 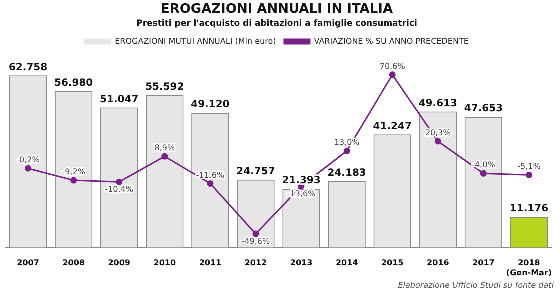 What do you see at coordinates (165, 148) in the screenshot?
I see `data-label: 8,9%` at bounding box center [165, 148].